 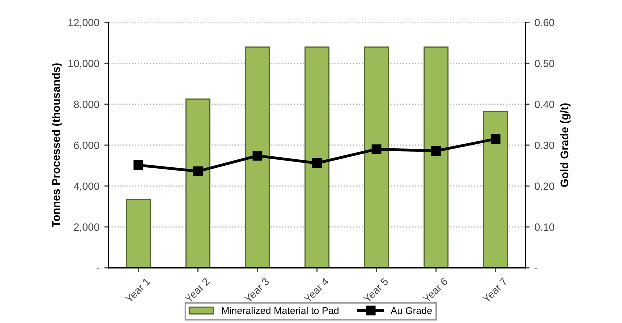 I want to click on y-tick-label: 4,000, so click(x=87, y=187).